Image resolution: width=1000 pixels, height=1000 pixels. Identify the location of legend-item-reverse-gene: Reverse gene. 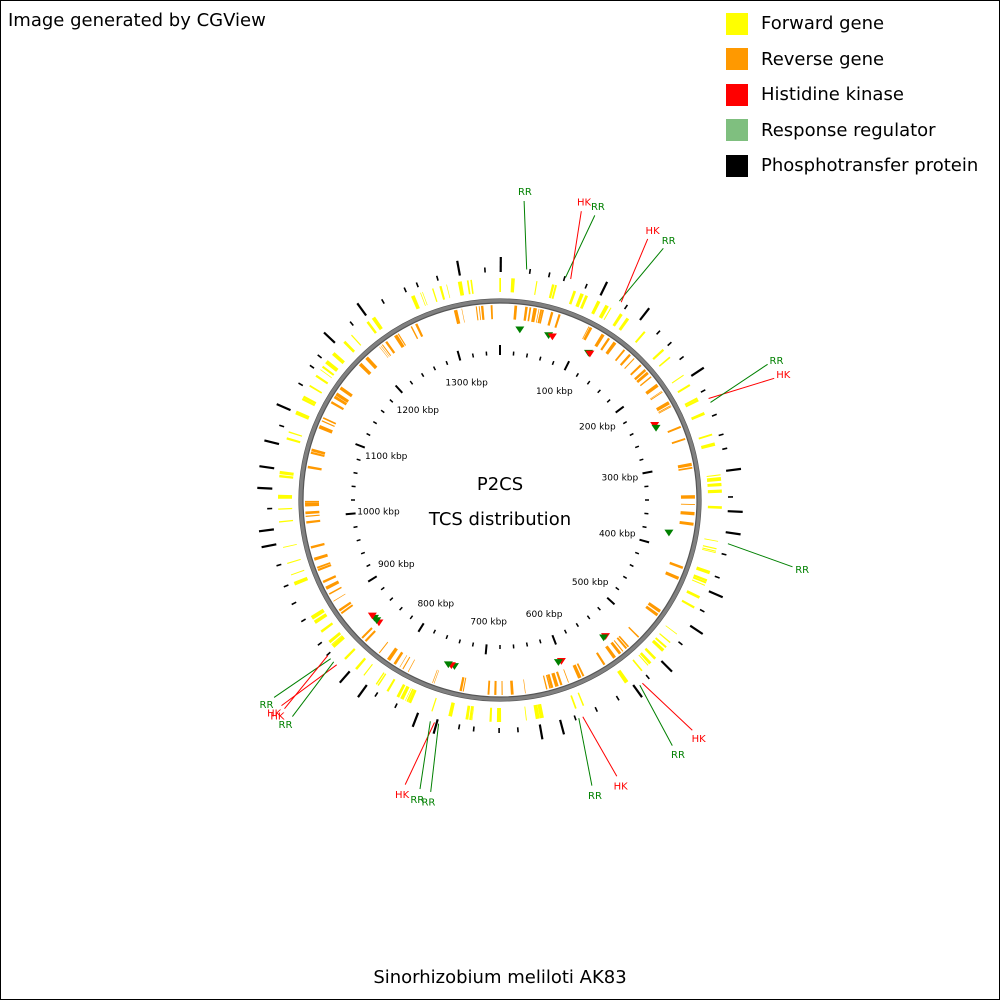
(852, 60).